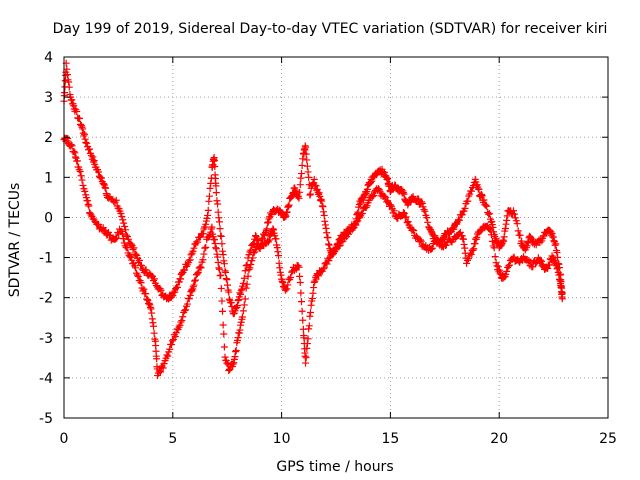  I want to click on y-tick-label: 0, so click(48, 218).